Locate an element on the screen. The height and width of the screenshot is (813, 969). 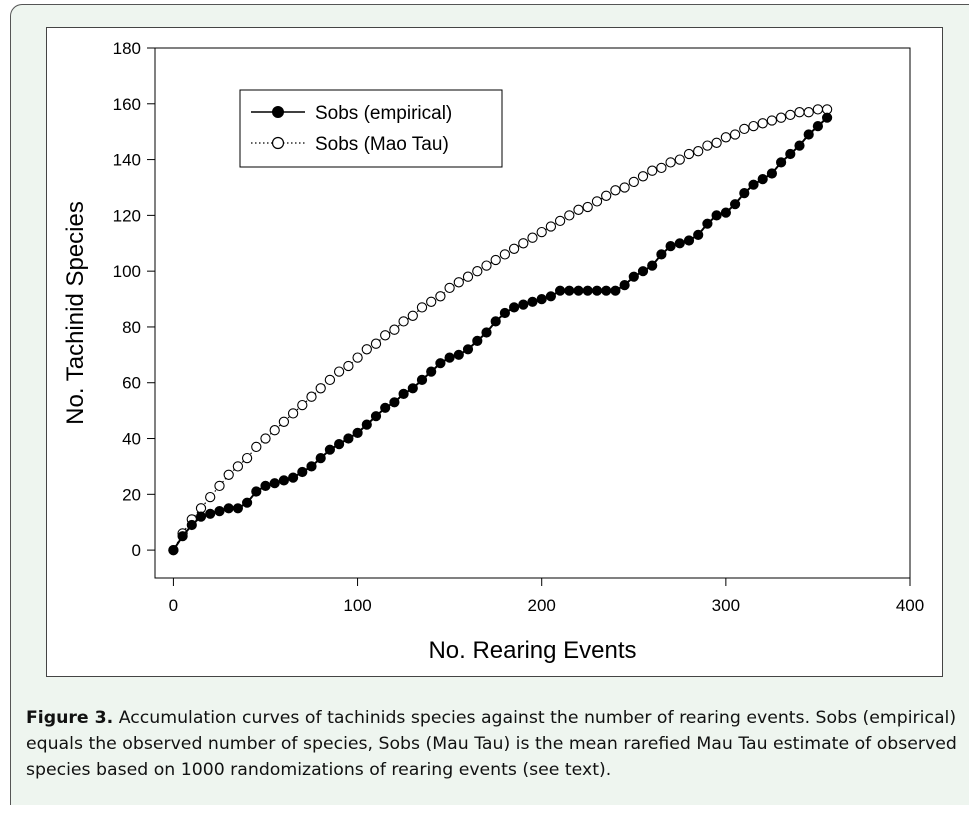
y-axis-label: No. Tachinid Species is located at coordinates (75, 313).